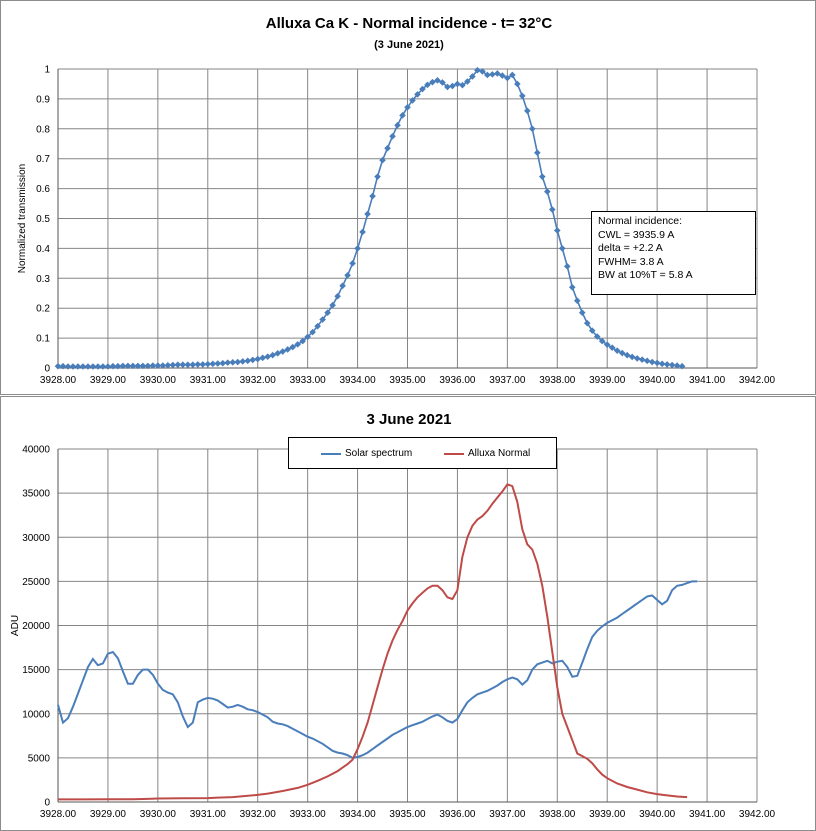 This screenshot has width=816, height=831. What do you see at coordinates (657, 380) in the screenshot?
I see `x-tick-label: 3940.00` at bounding box center [657, 380].